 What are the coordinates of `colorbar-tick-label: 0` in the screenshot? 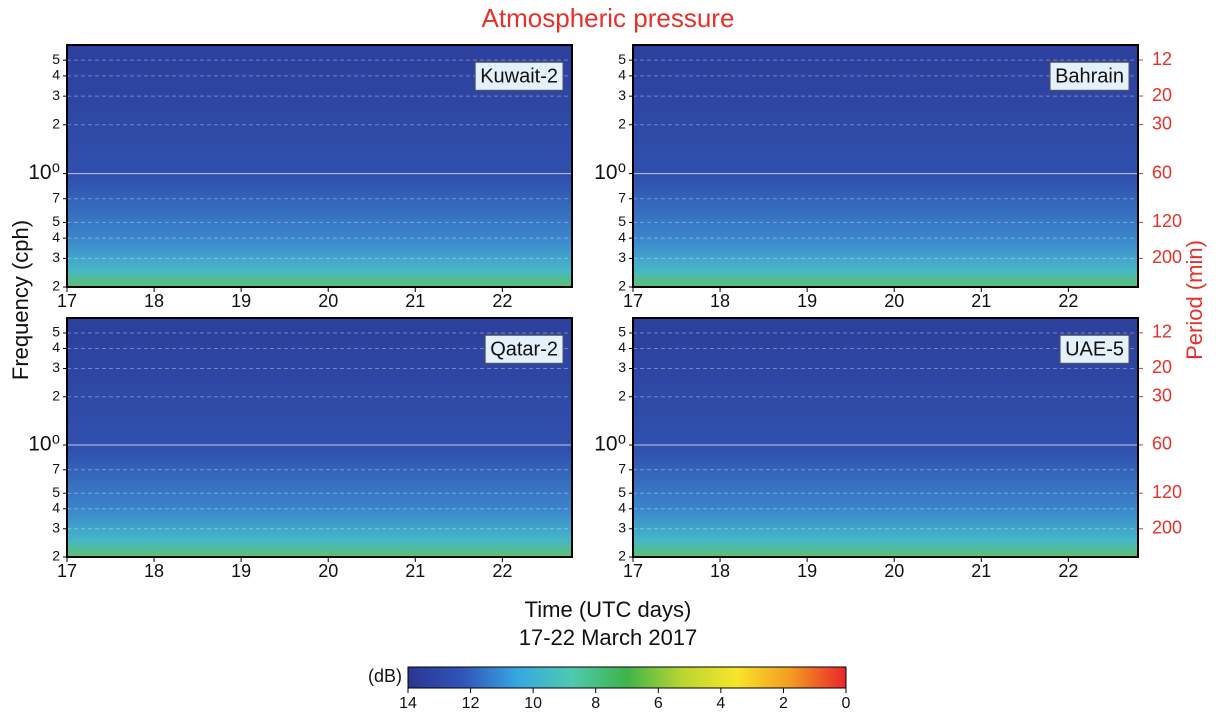 It's located at (846, 703).